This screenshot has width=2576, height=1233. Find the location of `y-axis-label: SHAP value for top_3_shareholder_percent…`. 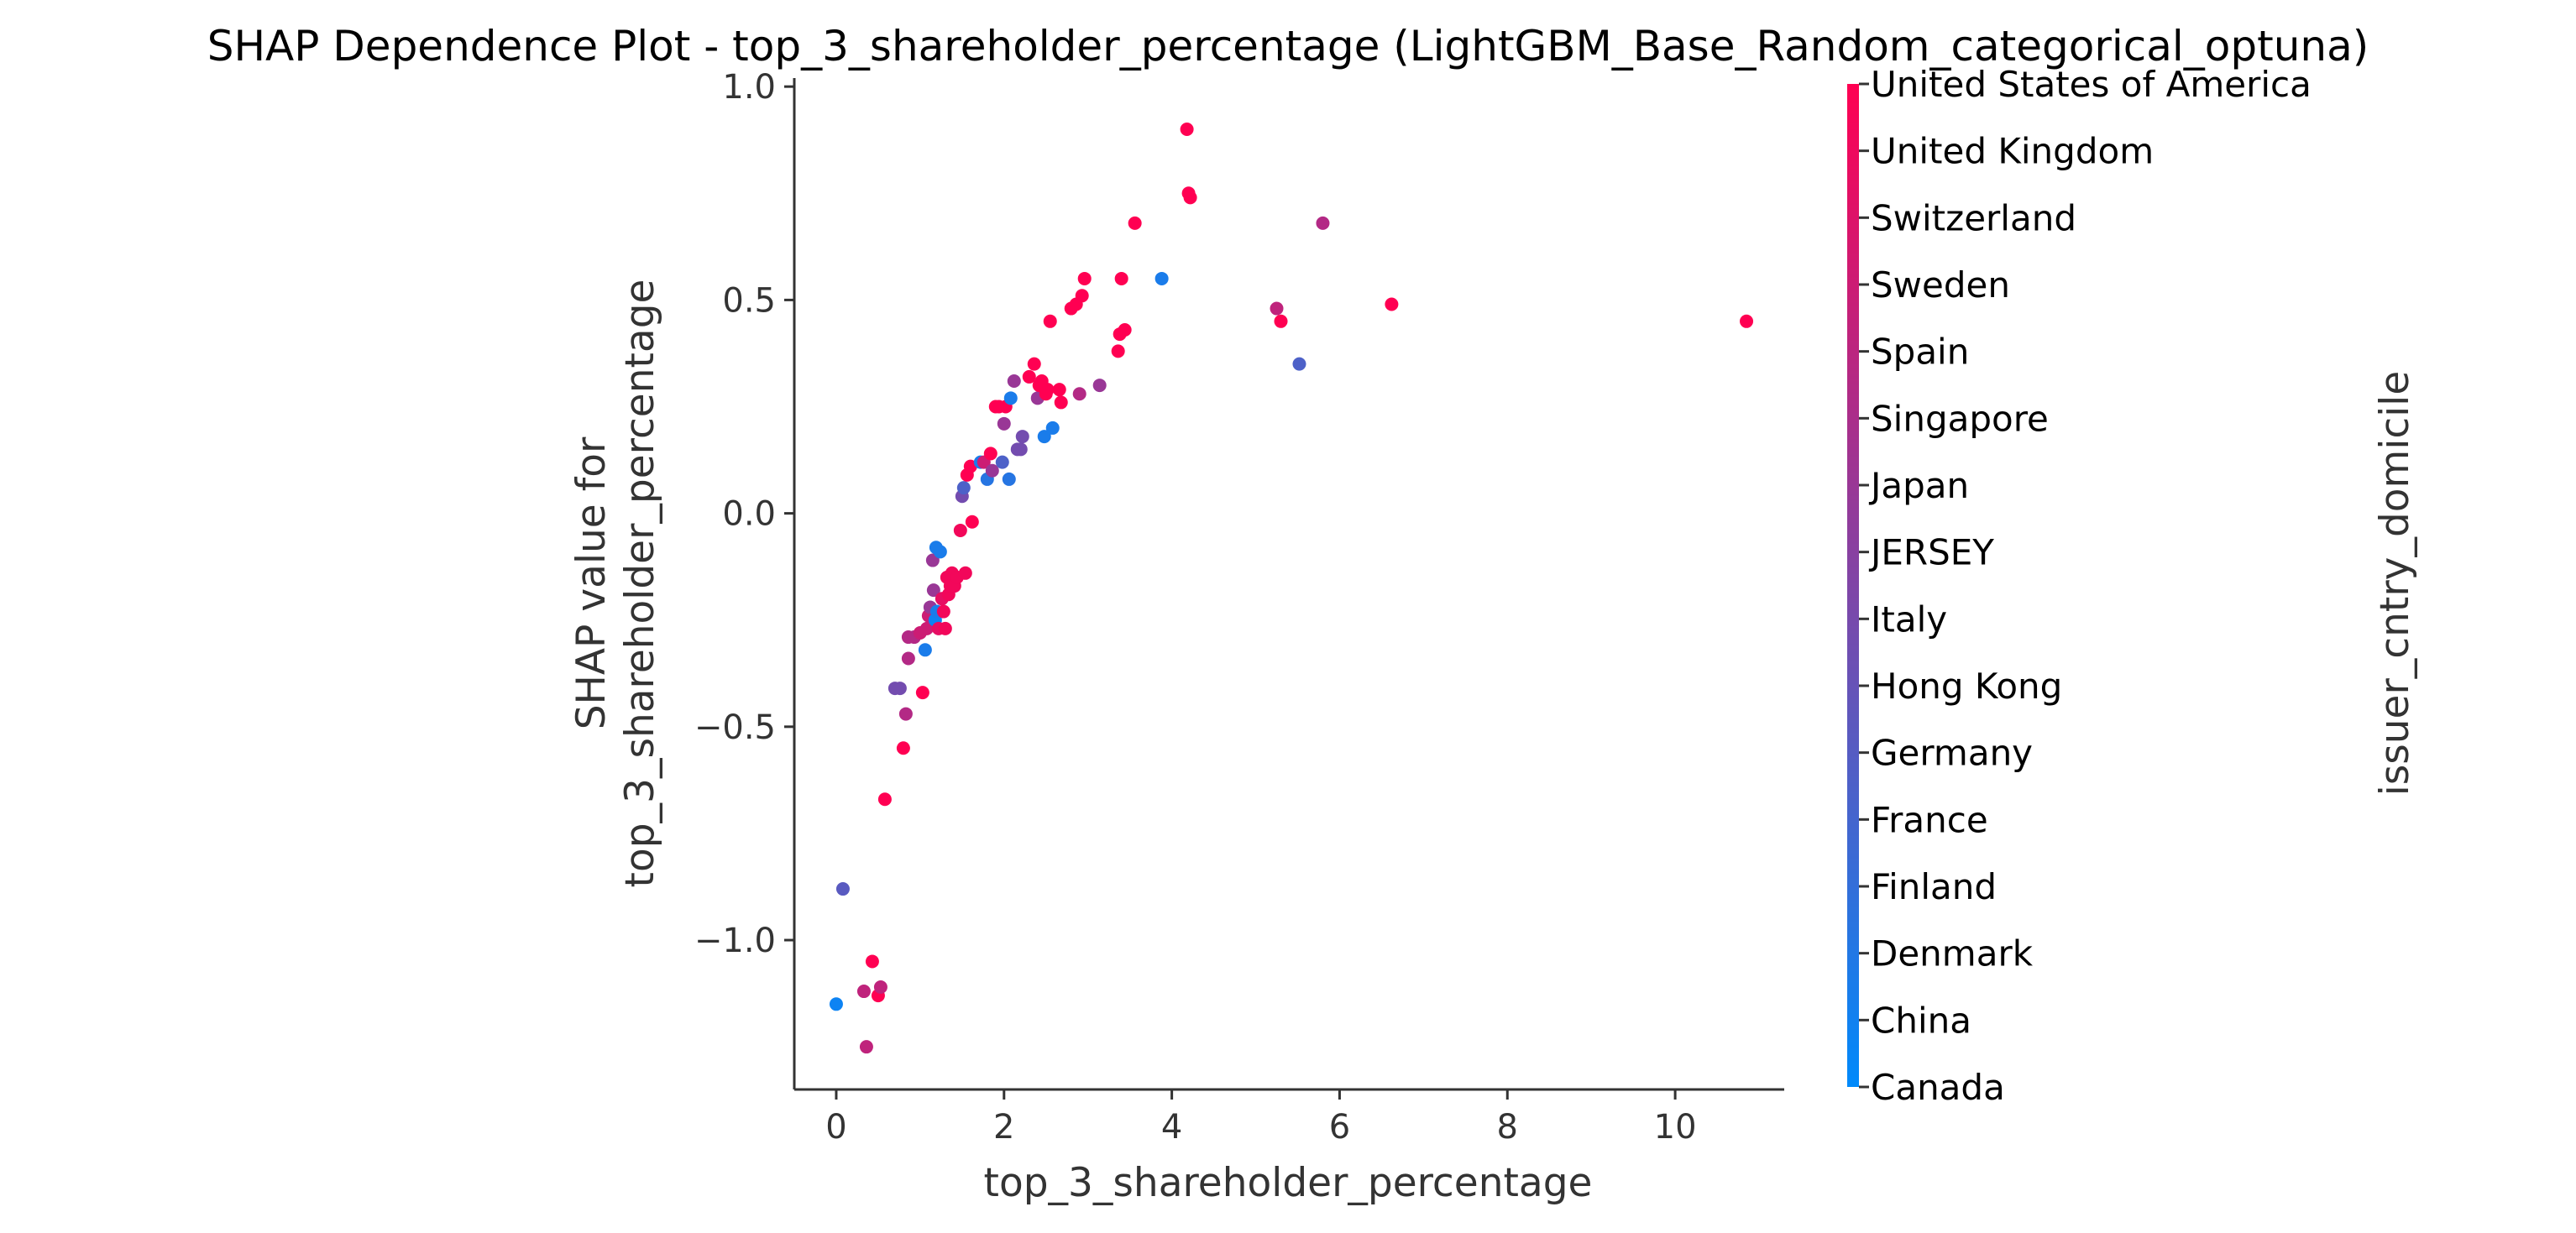

y-axis-label: SHAP value for top_3_shareholder_percent… is located at coordinates (615, 584).